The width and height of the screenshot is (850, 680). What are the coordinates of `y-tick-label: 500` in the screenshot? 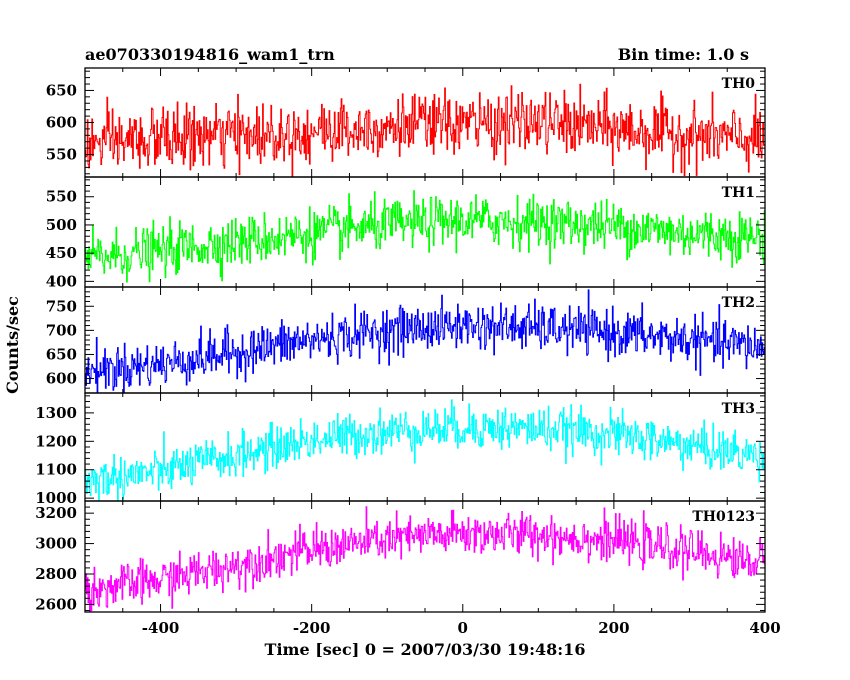 It's located at (61, 225).